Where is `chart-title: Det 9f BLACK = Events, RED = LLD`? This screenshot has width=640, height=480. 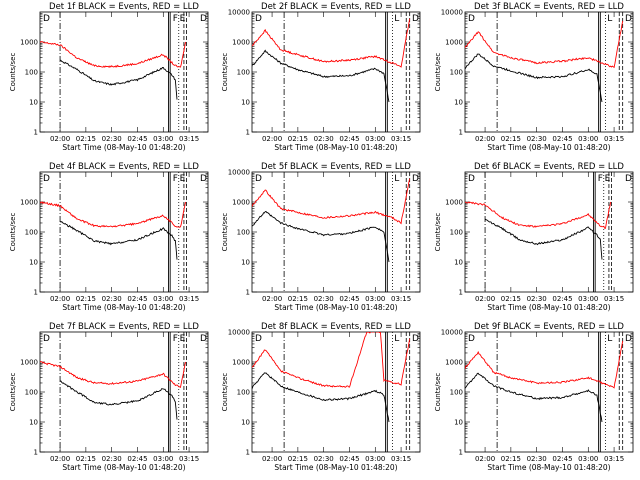 chart-title: Det 9f BLACK = Events, RED = LLD is located at coordinates (549, 327).